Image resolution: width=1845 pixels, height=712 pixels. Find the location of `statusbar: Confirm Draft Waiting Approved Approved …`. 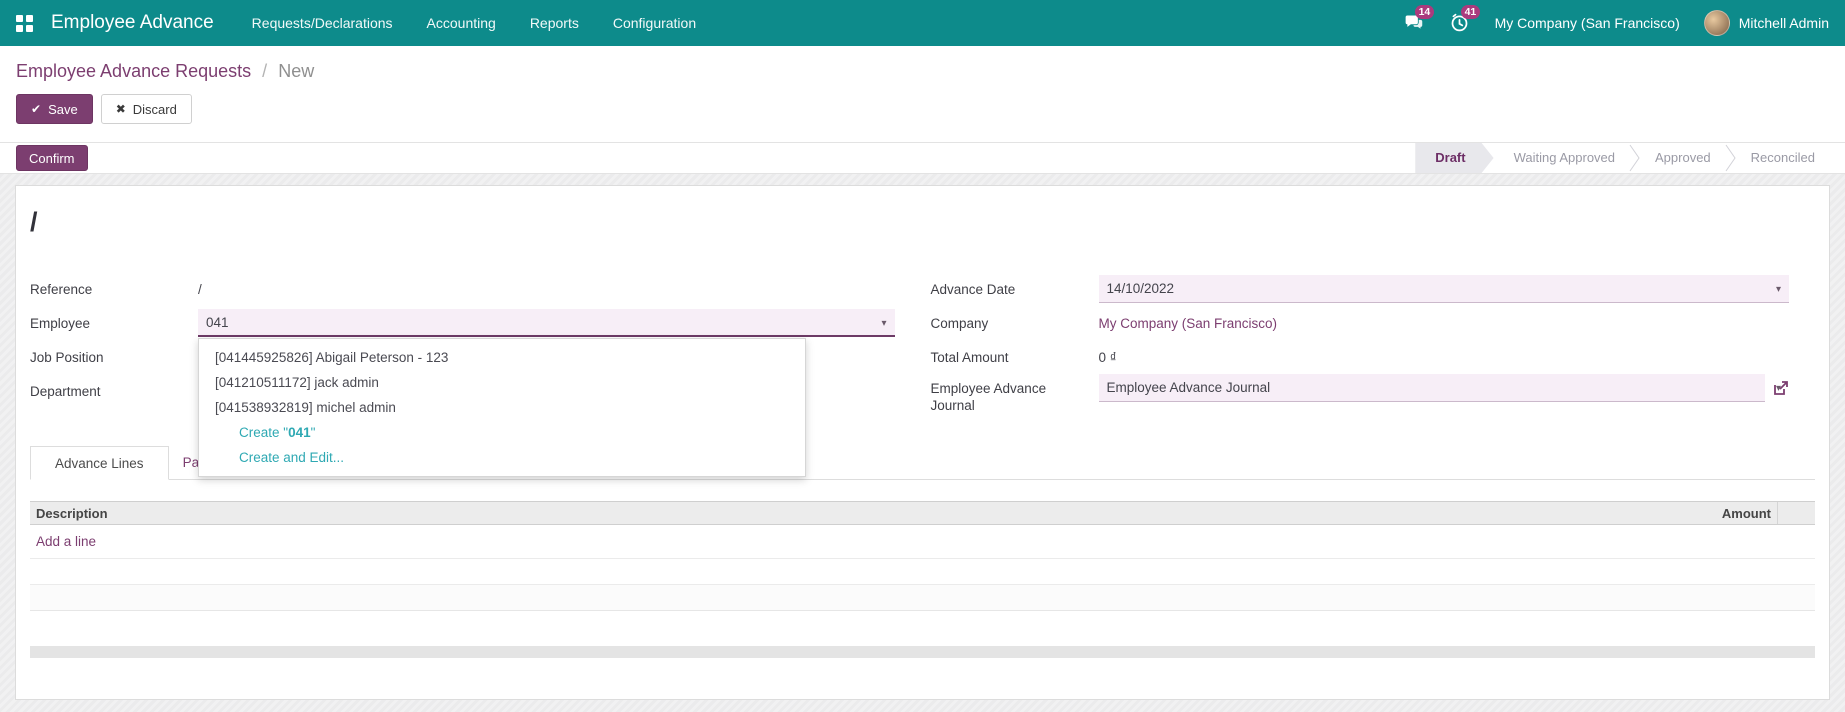

statusbar: Confirm Draft Waiting Approved Approved … is located at coordinates (922, 158).